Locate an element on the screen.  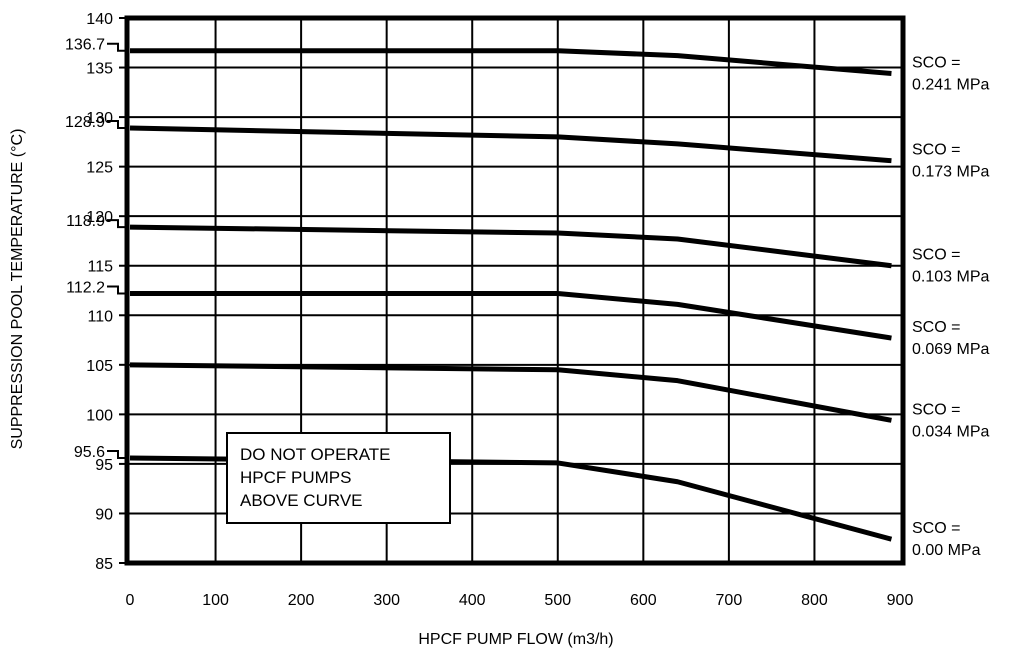
x-tick-label: 400 is located at coordinates (472, 600).